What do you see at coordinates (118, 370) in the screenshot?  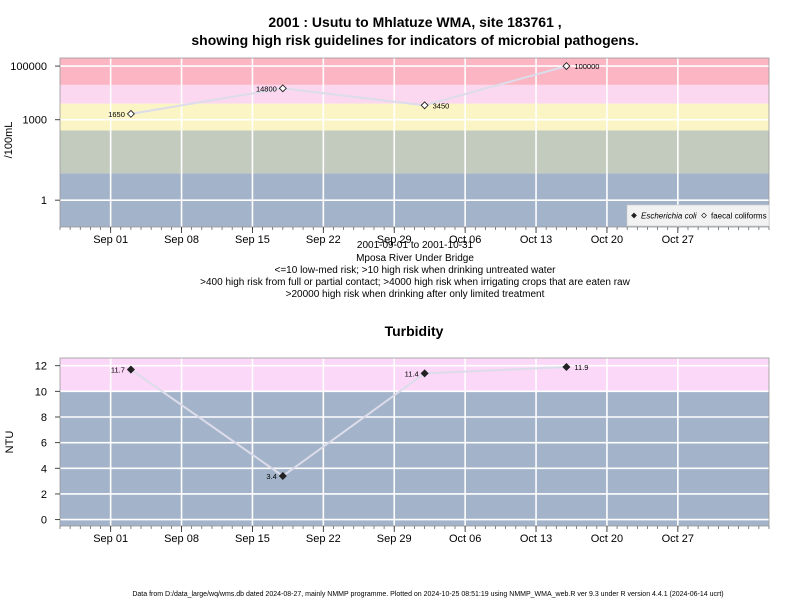 I see `data-label: 11.7` at bounding box center [118, 370].